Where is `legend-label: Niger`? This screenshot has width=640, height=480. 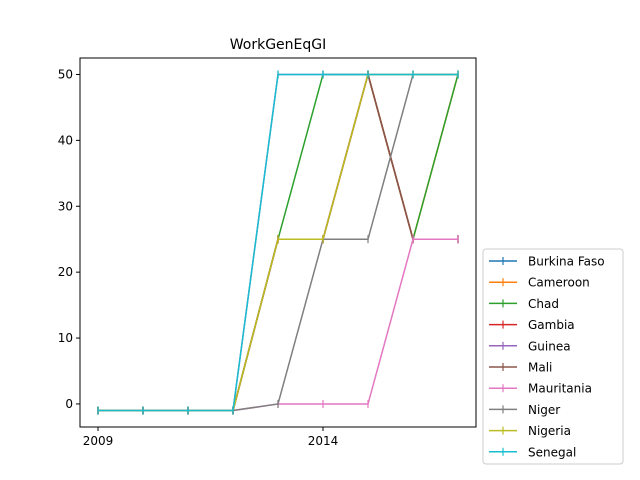 legend-label: Niger is located at coordinates (544, 410).